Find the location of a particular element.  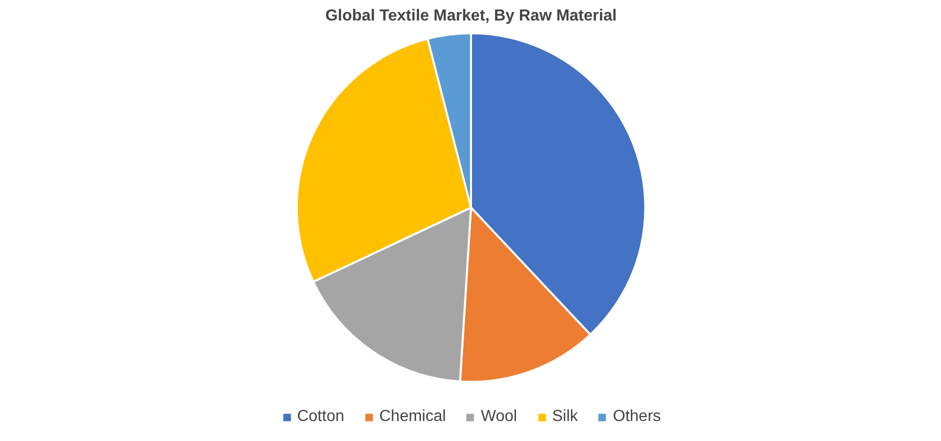

legend-label: Cotton is located at coordinates (320, 417).